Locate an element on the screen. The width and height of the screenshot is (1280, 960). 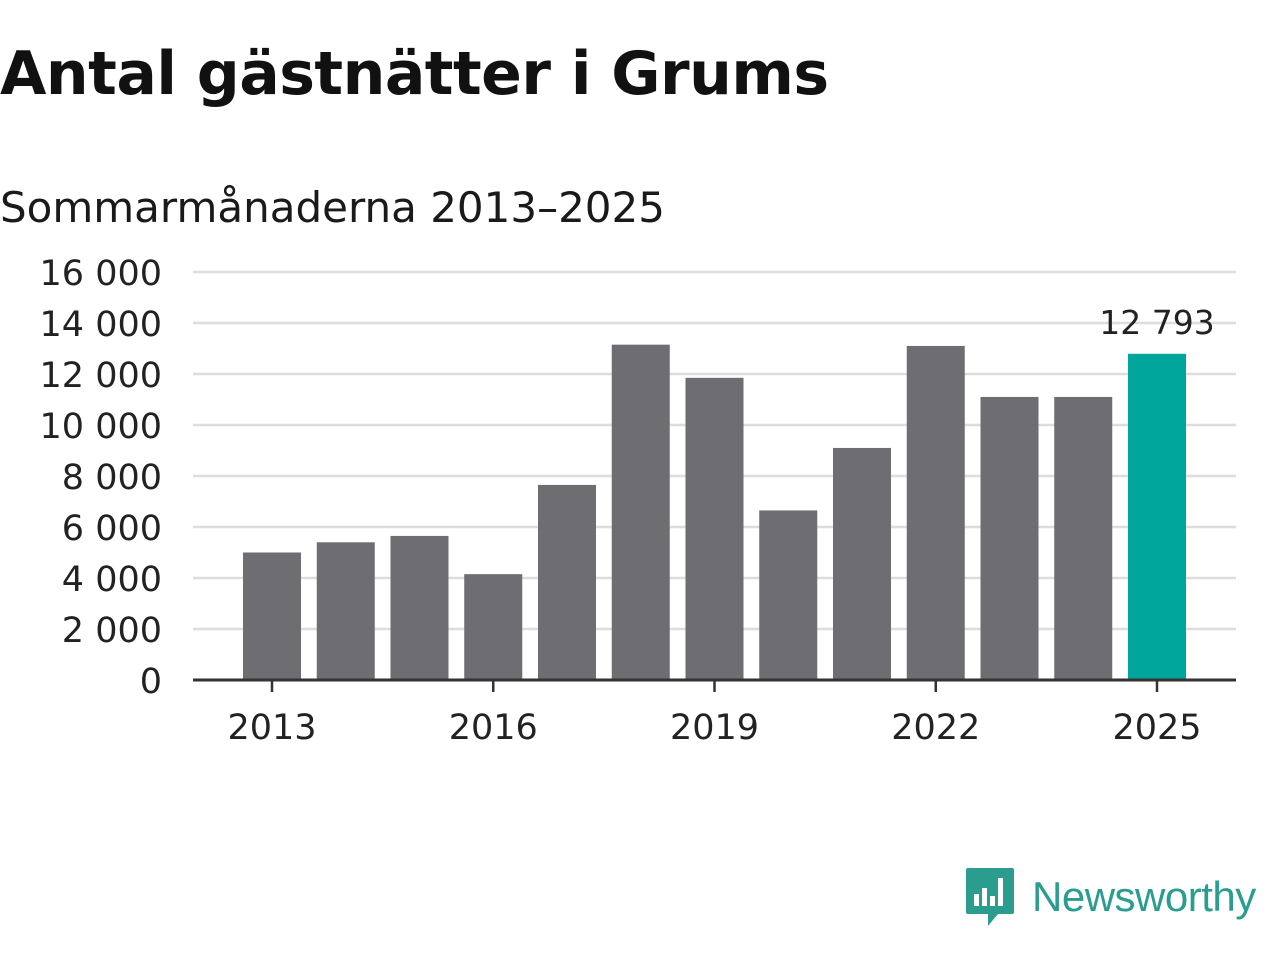
bar-2025 is located at coordinates (1157, 516).